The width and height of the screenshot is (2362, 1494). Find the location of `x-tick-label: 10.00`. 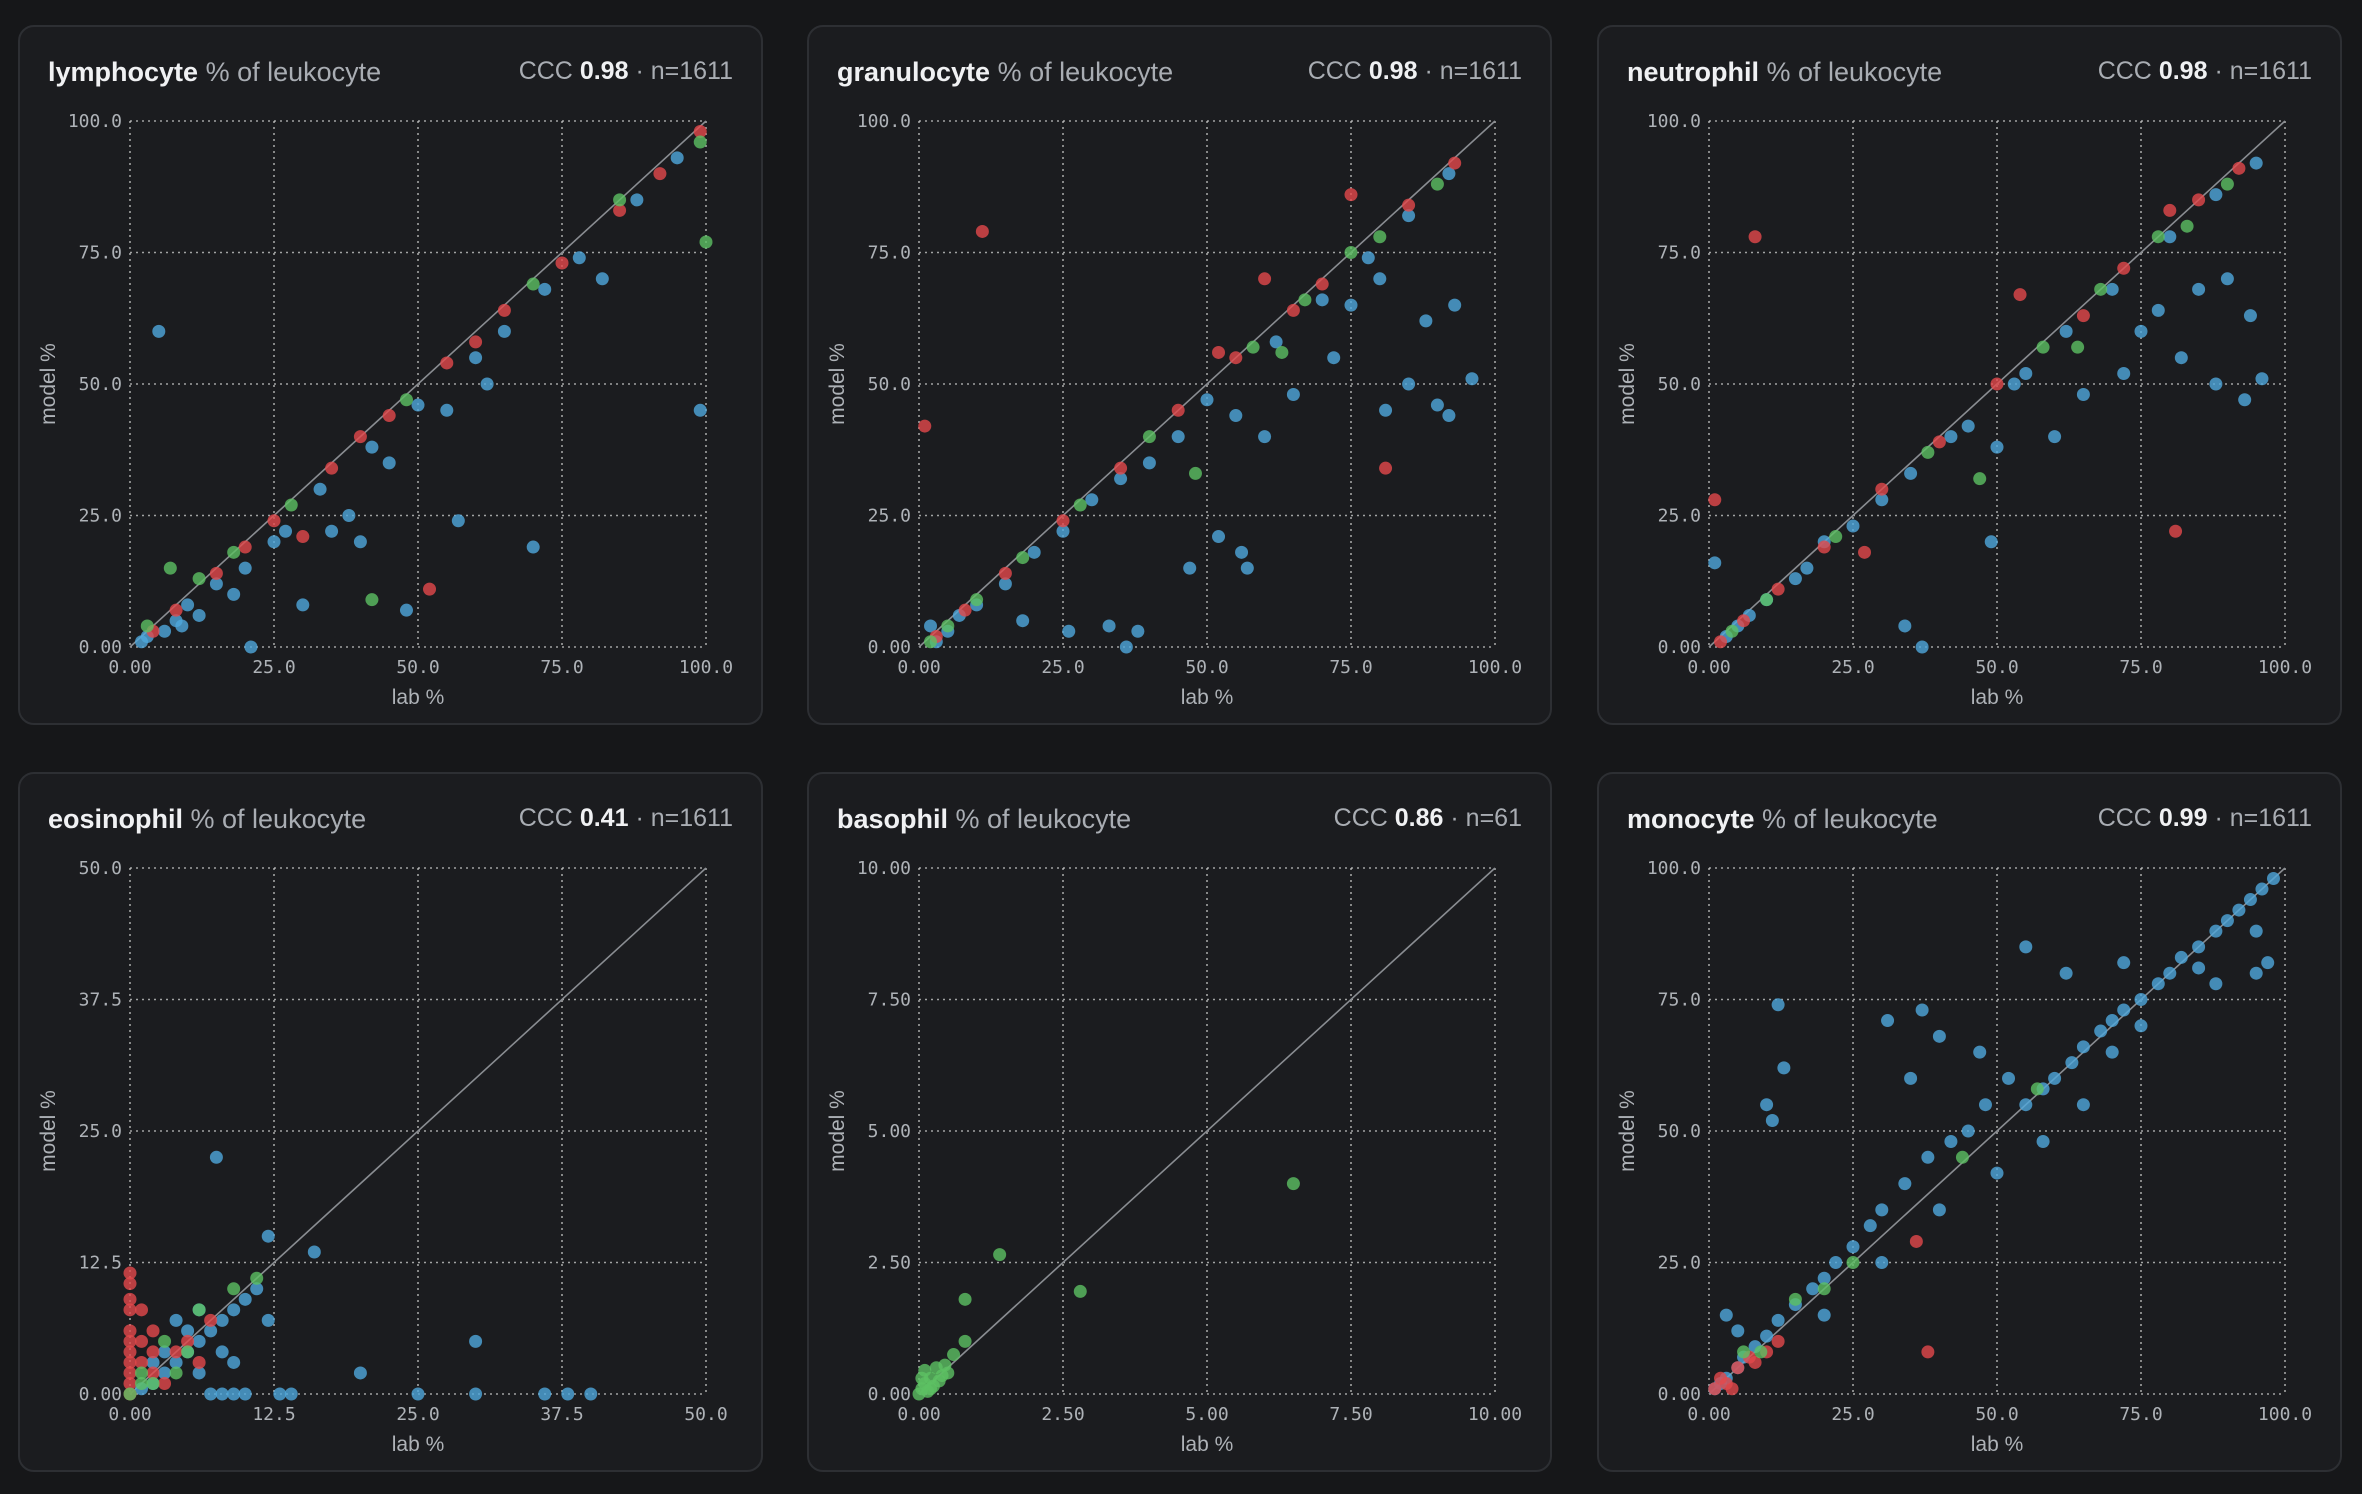

x-tick-label: 10.00 is located at coordinates (1495, 1414).